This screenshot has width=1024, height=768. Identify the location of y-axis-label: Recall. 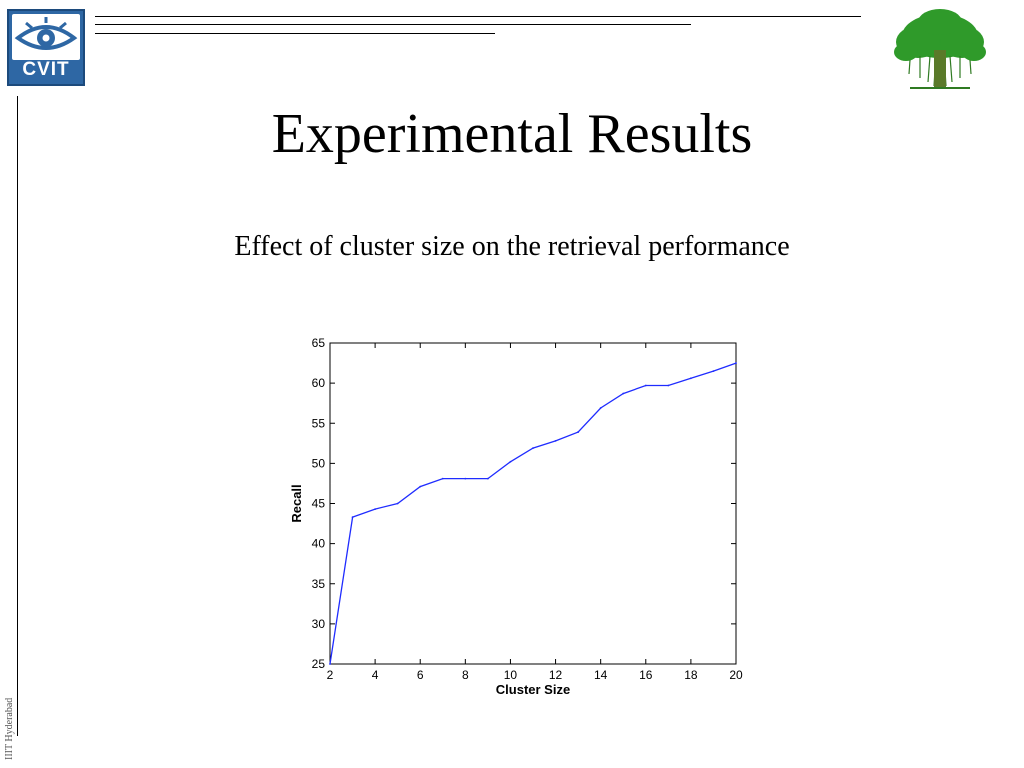
(296, 503).